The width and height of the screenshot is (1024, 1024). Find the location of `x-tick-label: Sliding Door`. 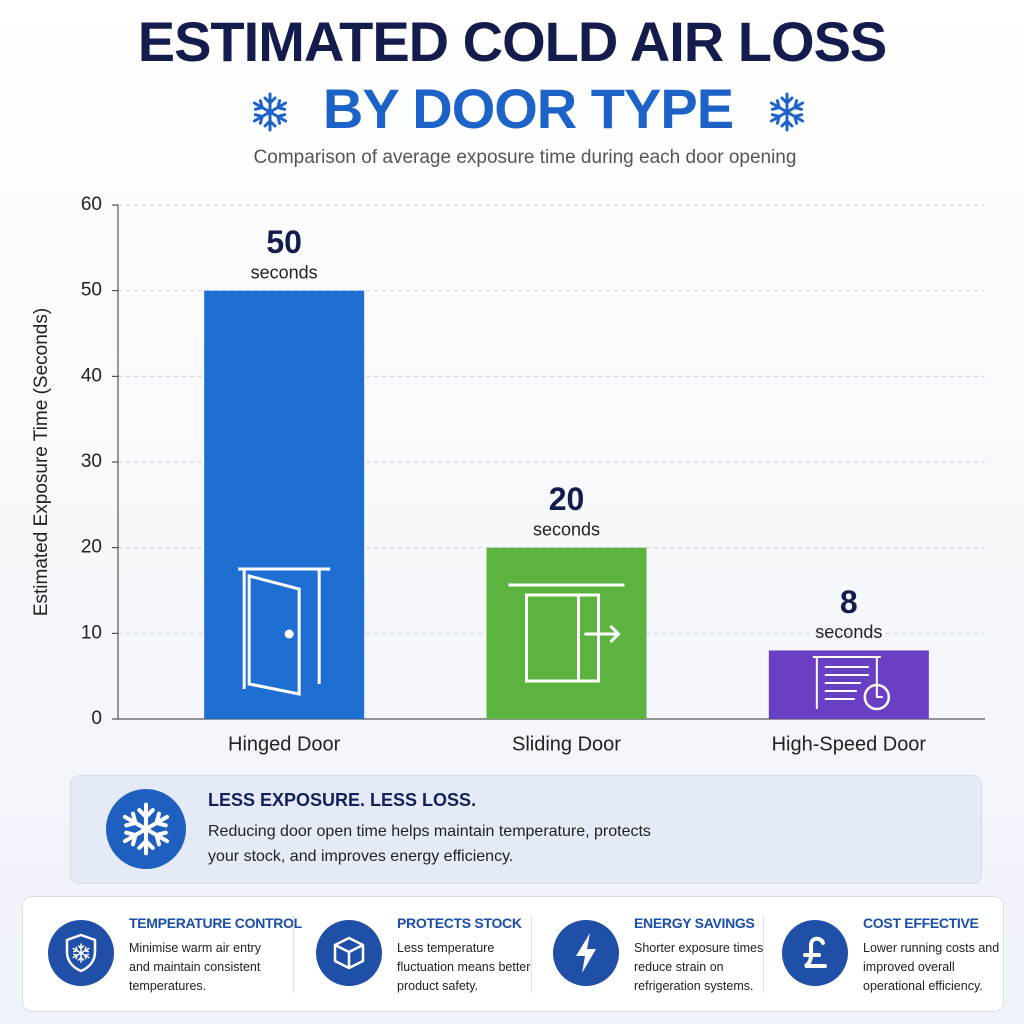

x-tick-label: Sliding Door is located at coordinates (566, 744).